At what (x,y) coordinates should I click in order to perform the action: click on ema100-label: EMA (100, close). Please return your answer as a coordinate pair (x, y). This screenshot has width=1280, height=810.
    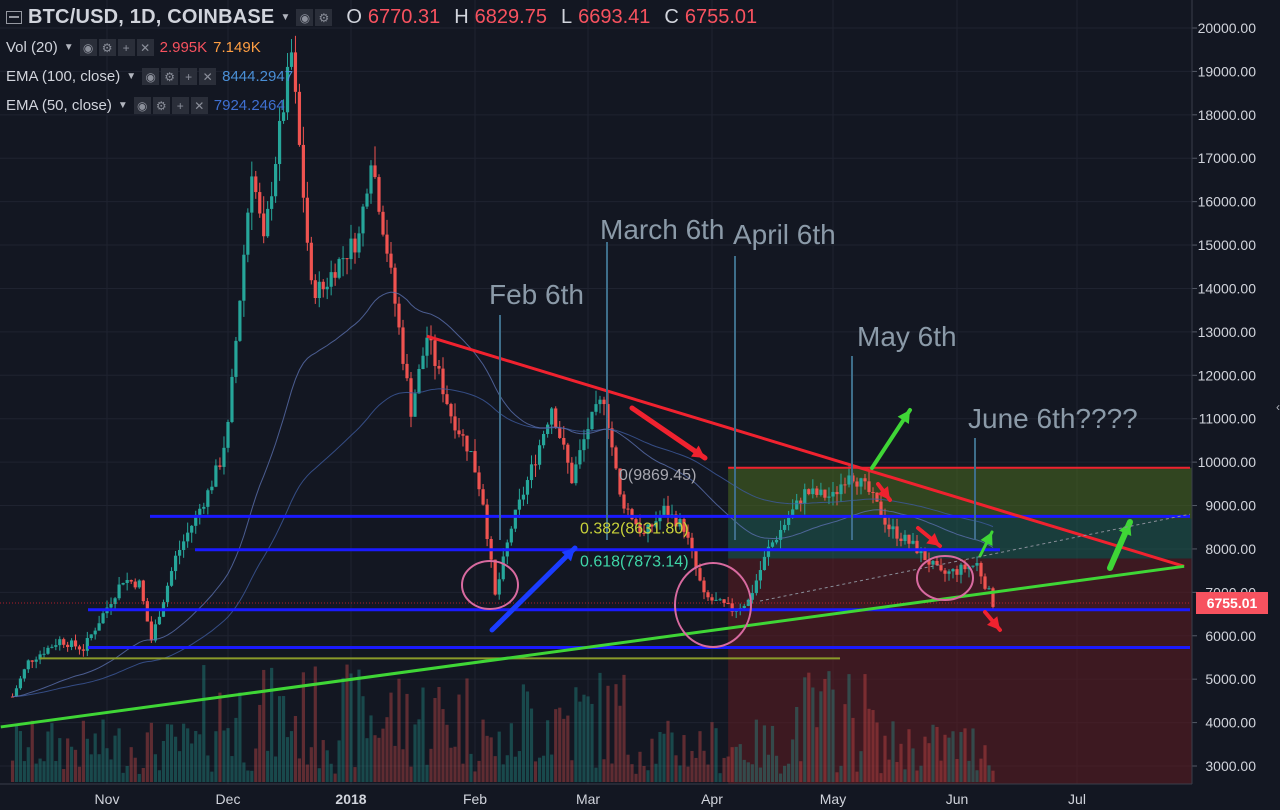
    Looking at the image, I should click on (63, 76).